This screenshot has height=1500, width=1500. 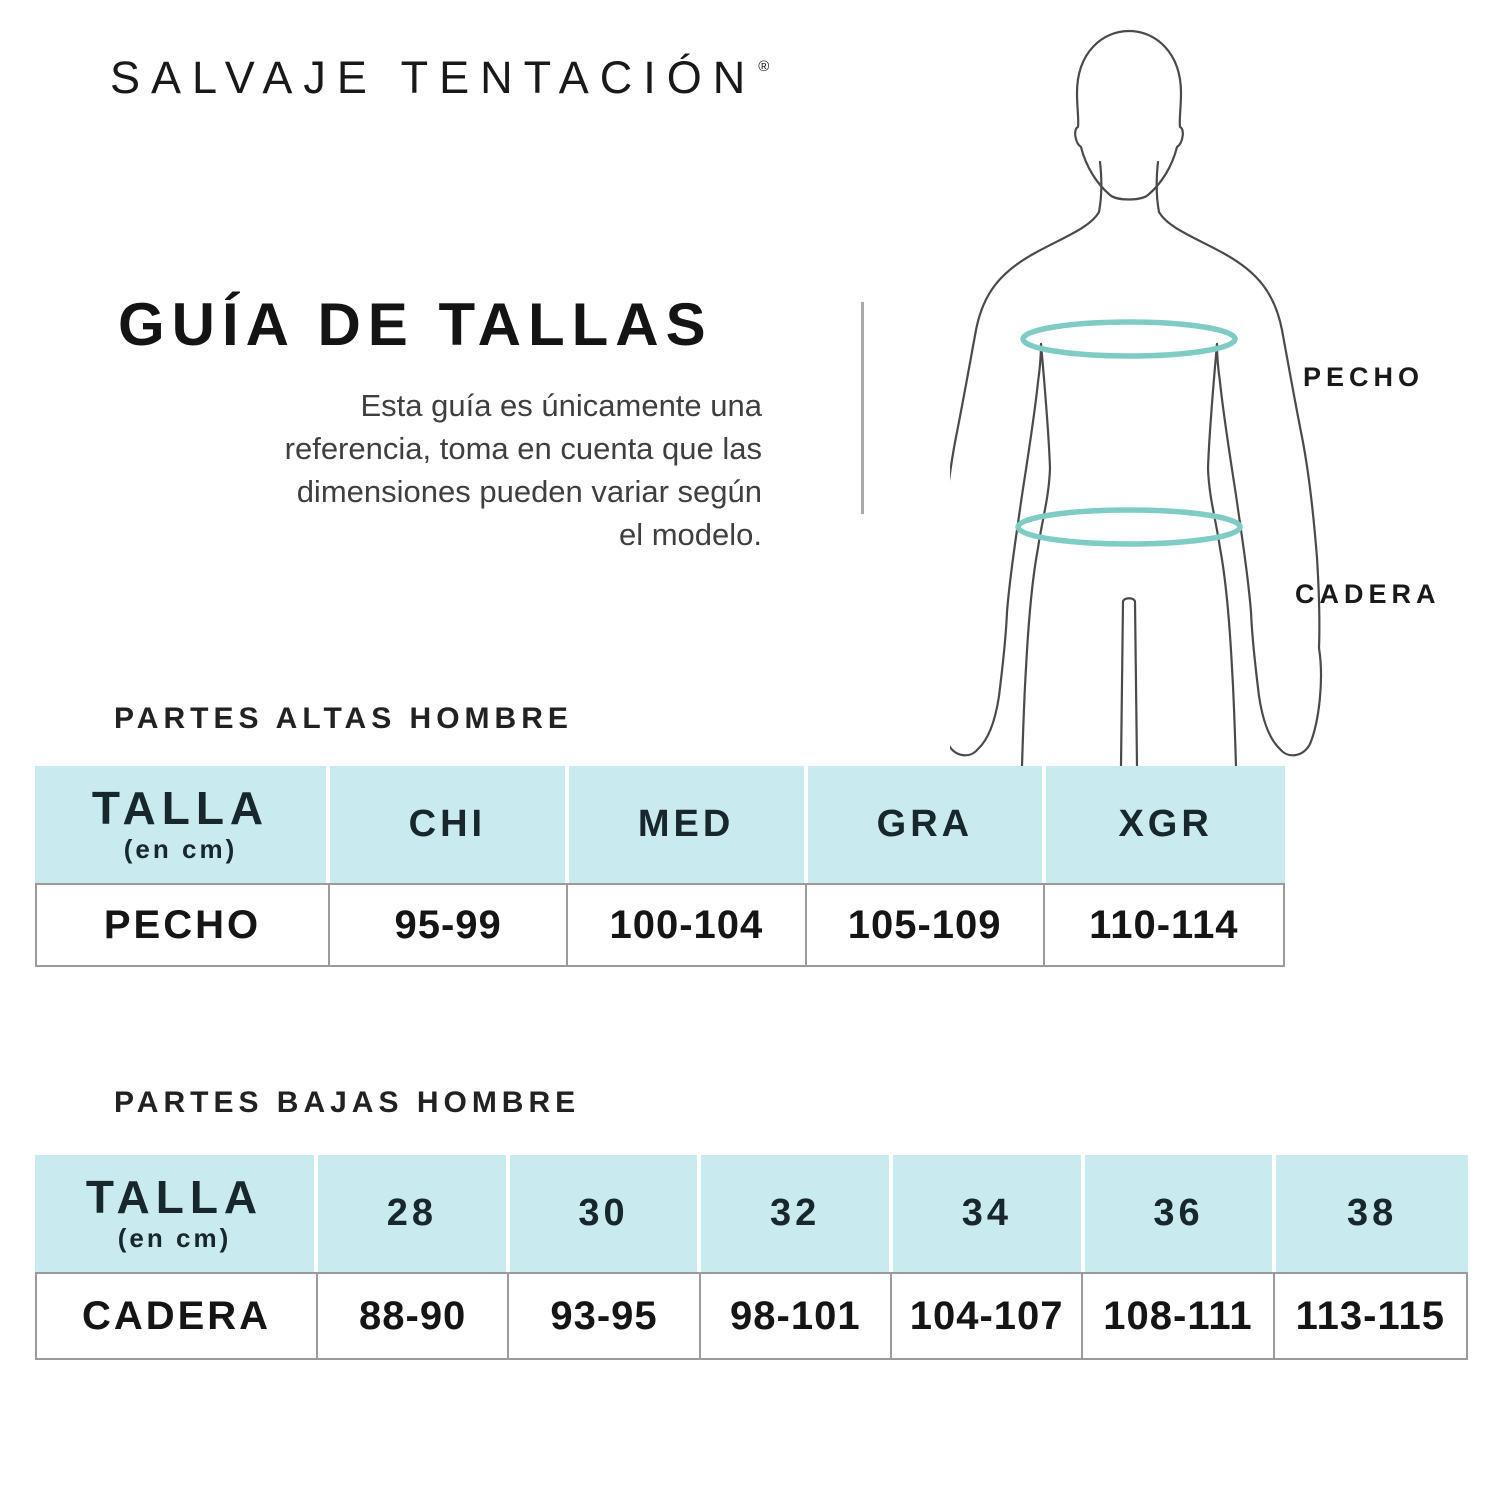 What do you see at coordinates (449, 824) in the screenshot?
I see `upper-column-header: CHI` at bounding box center [449, 824].